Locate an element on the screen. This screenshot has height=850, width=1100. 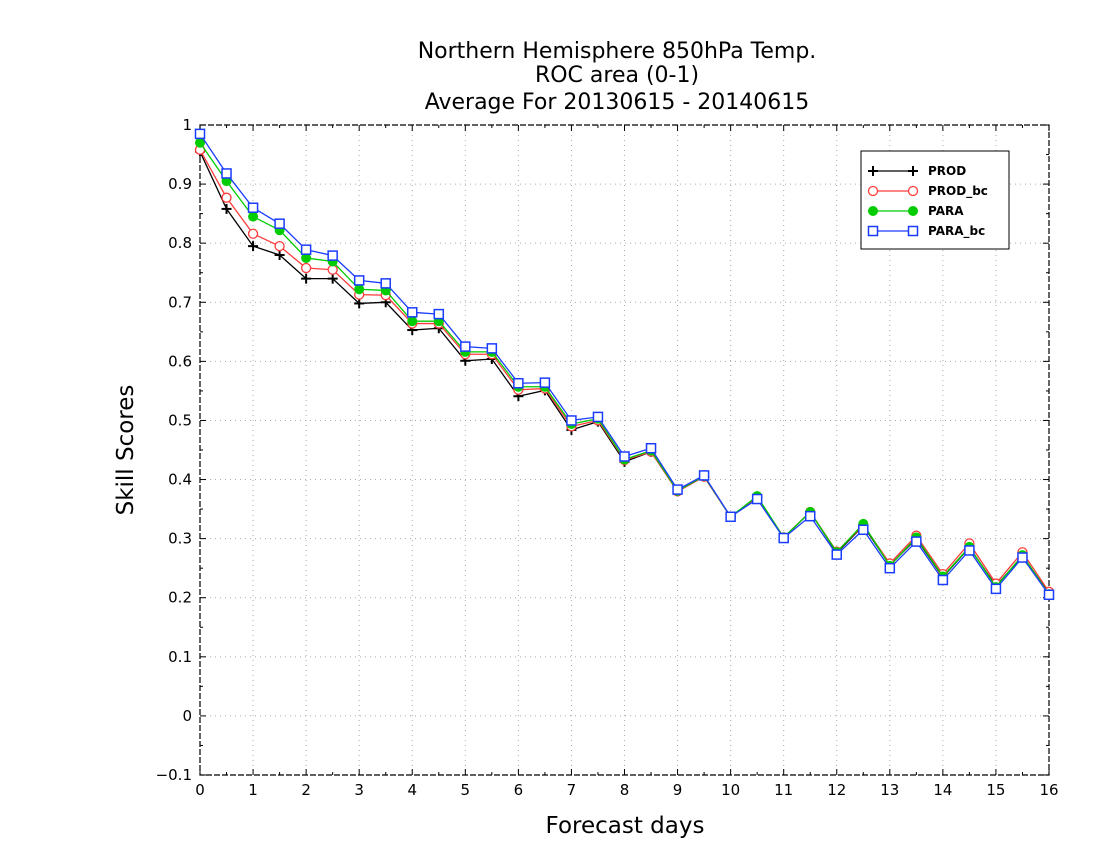
legend-box is located at coordinates (935, 200).